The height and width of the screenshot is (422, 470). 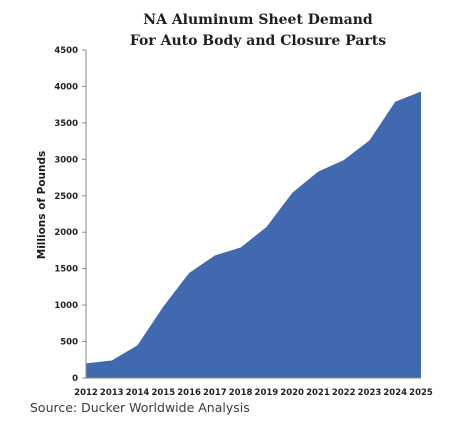 What do you see at coordinates (140, 407) in the screenshot?
I see `source-note: Source: Ducker Worldwide Analysis` at bounding box center [140, 407].